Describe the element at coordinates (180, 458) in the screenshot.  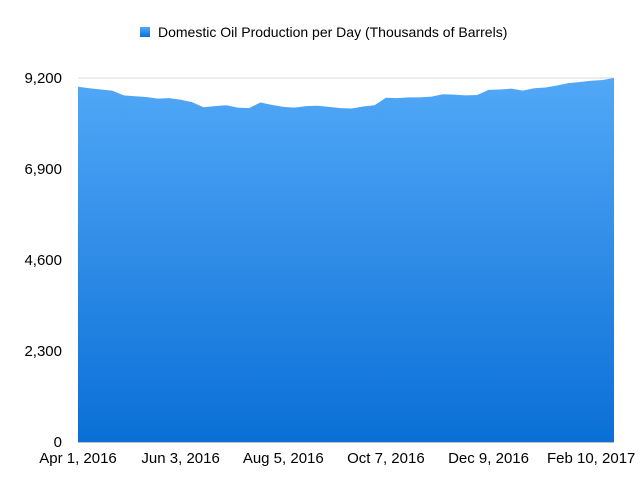
I see `x-tick-label: Jun 3, 2016` at that location.